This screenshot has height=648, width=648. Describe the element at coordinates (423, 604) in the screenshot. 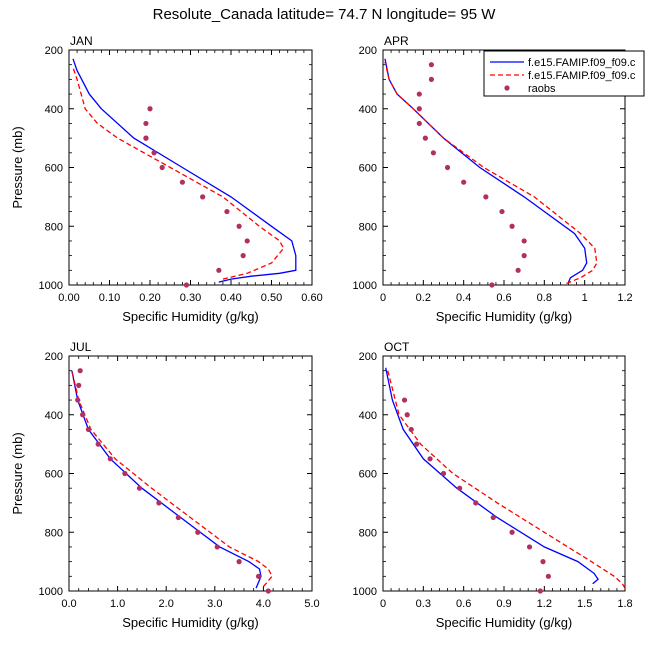

I see `x-tick-label: 0.3` at that location.